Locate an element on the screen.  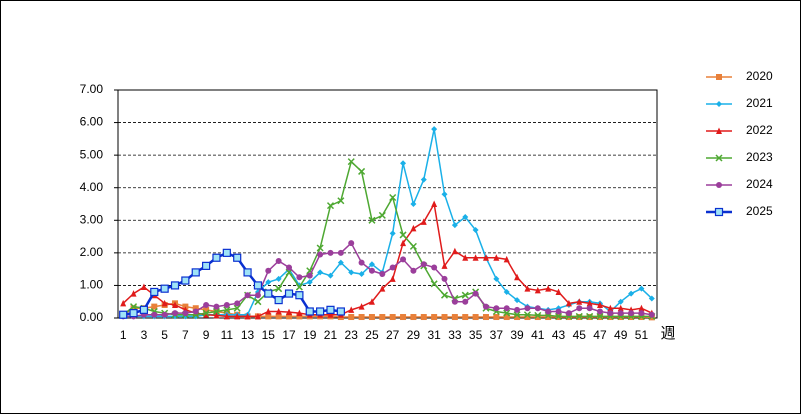
x-tick-label: 49 is located at coordinates (621, 335).